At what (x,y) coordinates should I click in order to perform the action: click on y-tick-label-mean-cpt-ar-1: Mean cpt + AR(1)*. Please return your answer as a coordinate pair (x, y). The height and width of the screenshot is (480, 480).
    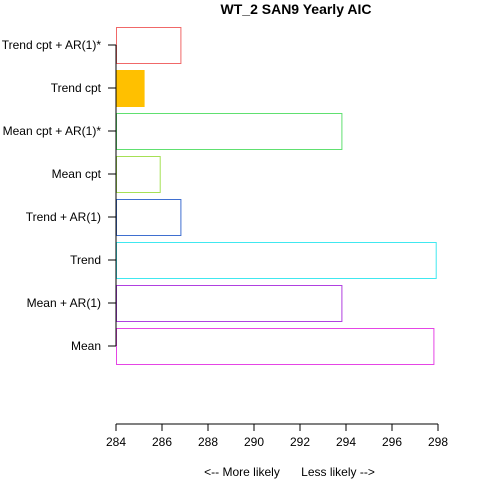
    Looking at the image, I should click on (52, 131).